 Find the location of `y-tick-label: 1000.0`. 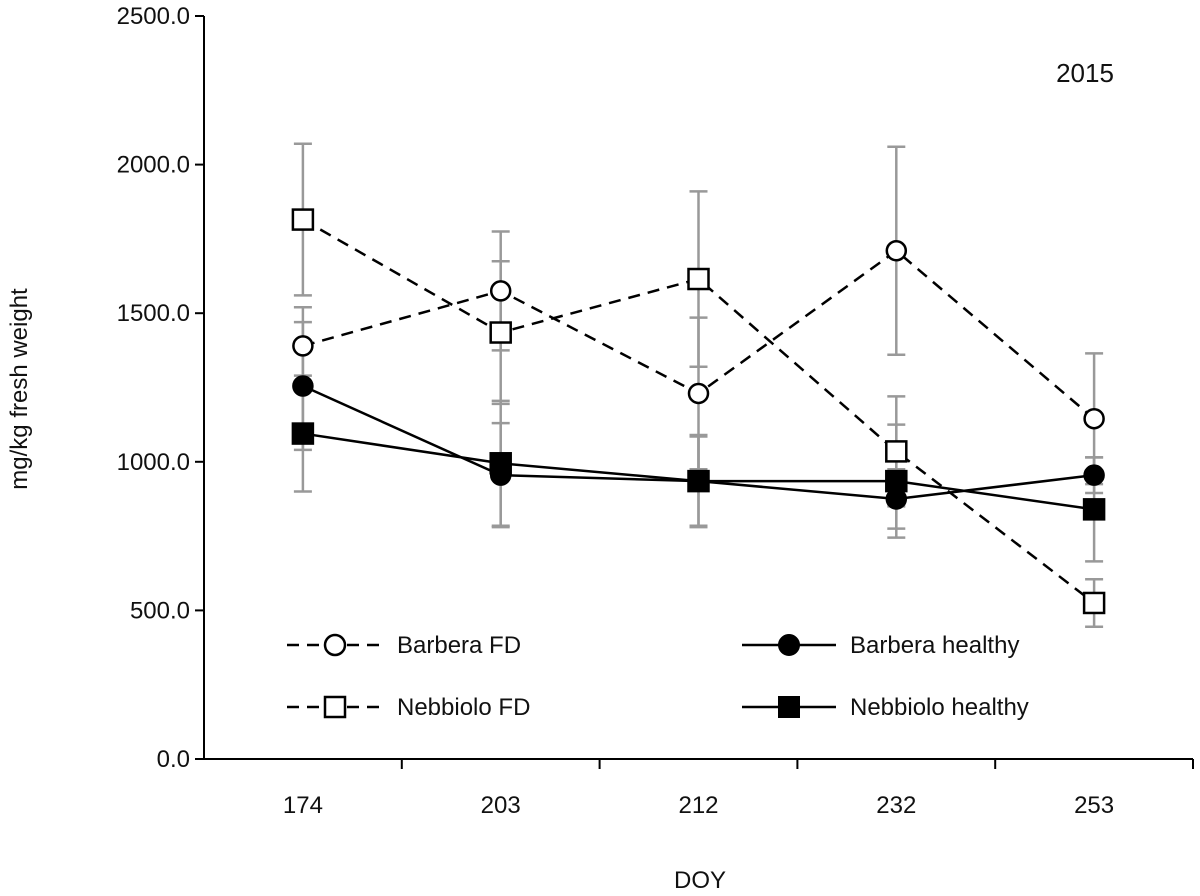

y-tick-label: 1000.0 is located at coordinates (153, 462).